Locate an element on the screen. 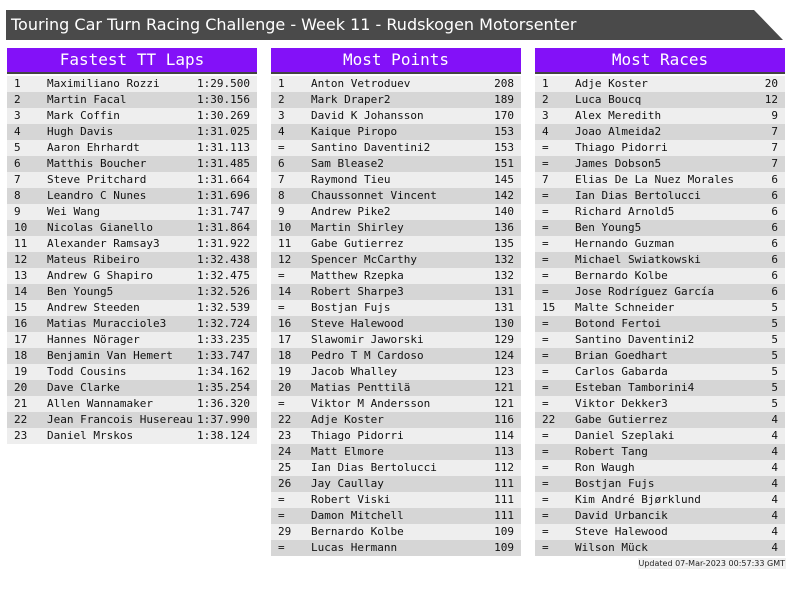  name: Pedro T M Cardoso is located at coordinates (367, 355).